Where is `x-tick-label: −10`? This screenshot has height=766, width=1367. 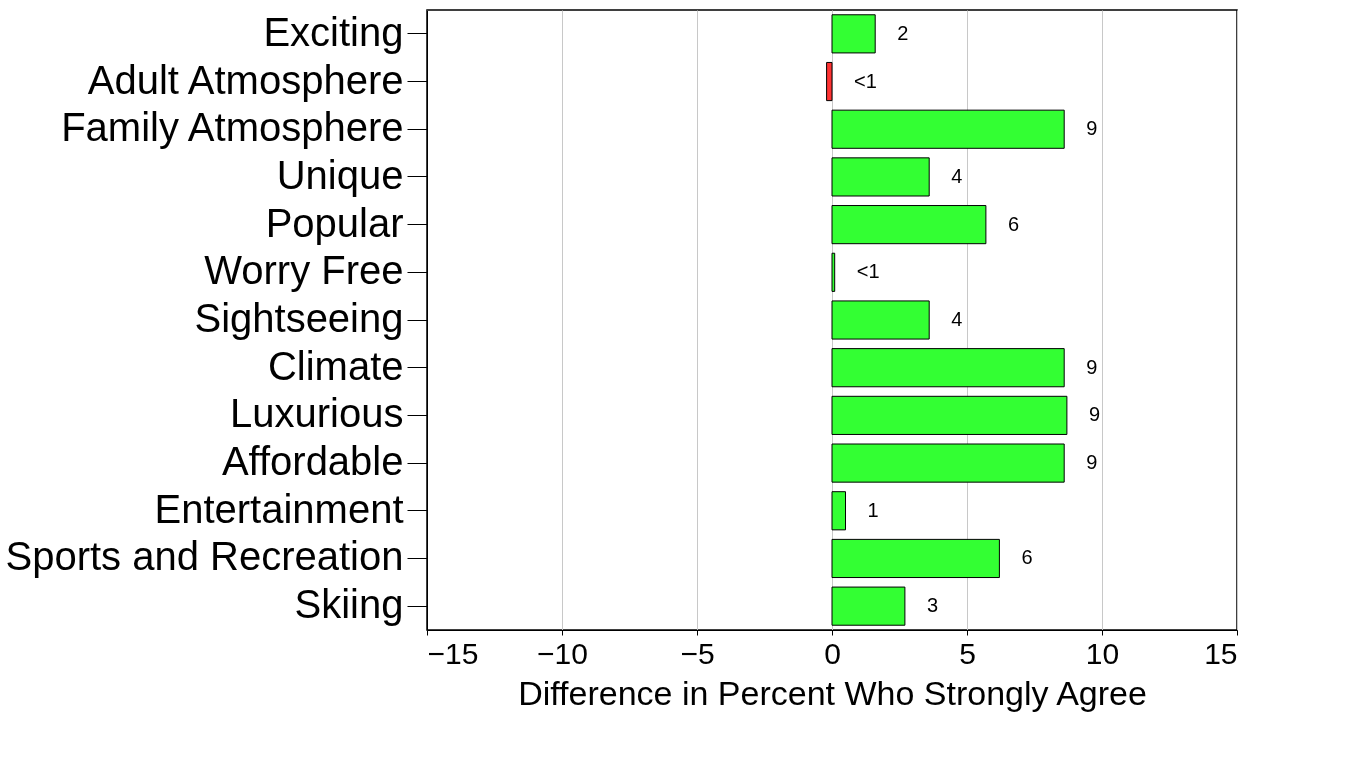
x-tick-label: −10 is located at coordinates (562, 653).